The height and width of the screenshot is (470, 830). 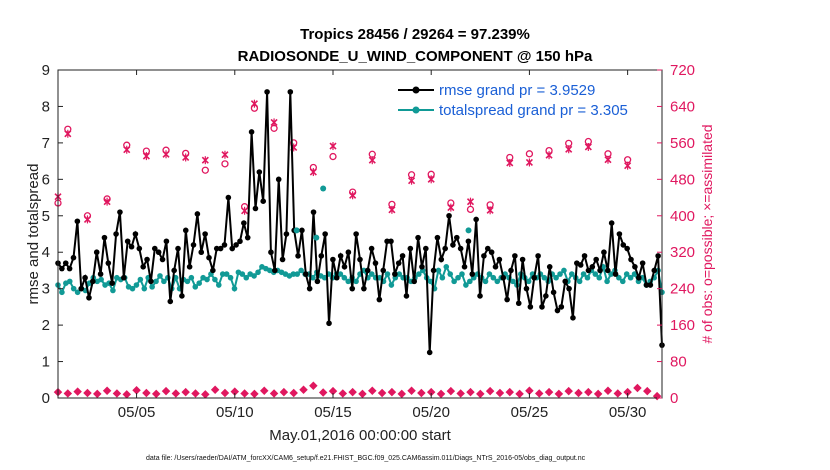 I want to click on y2-tick-label: 720, so click(x=682, y=70).